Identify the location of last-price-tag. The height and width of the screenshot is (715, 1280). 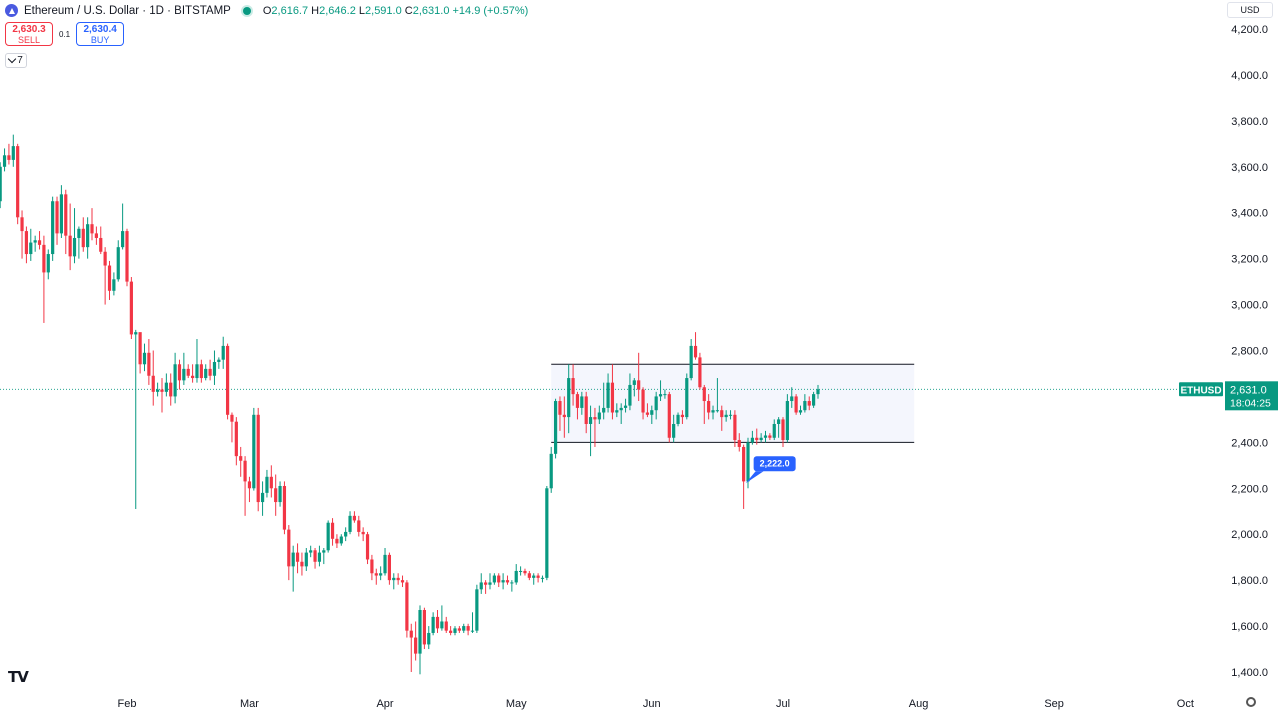
(1251, 396).